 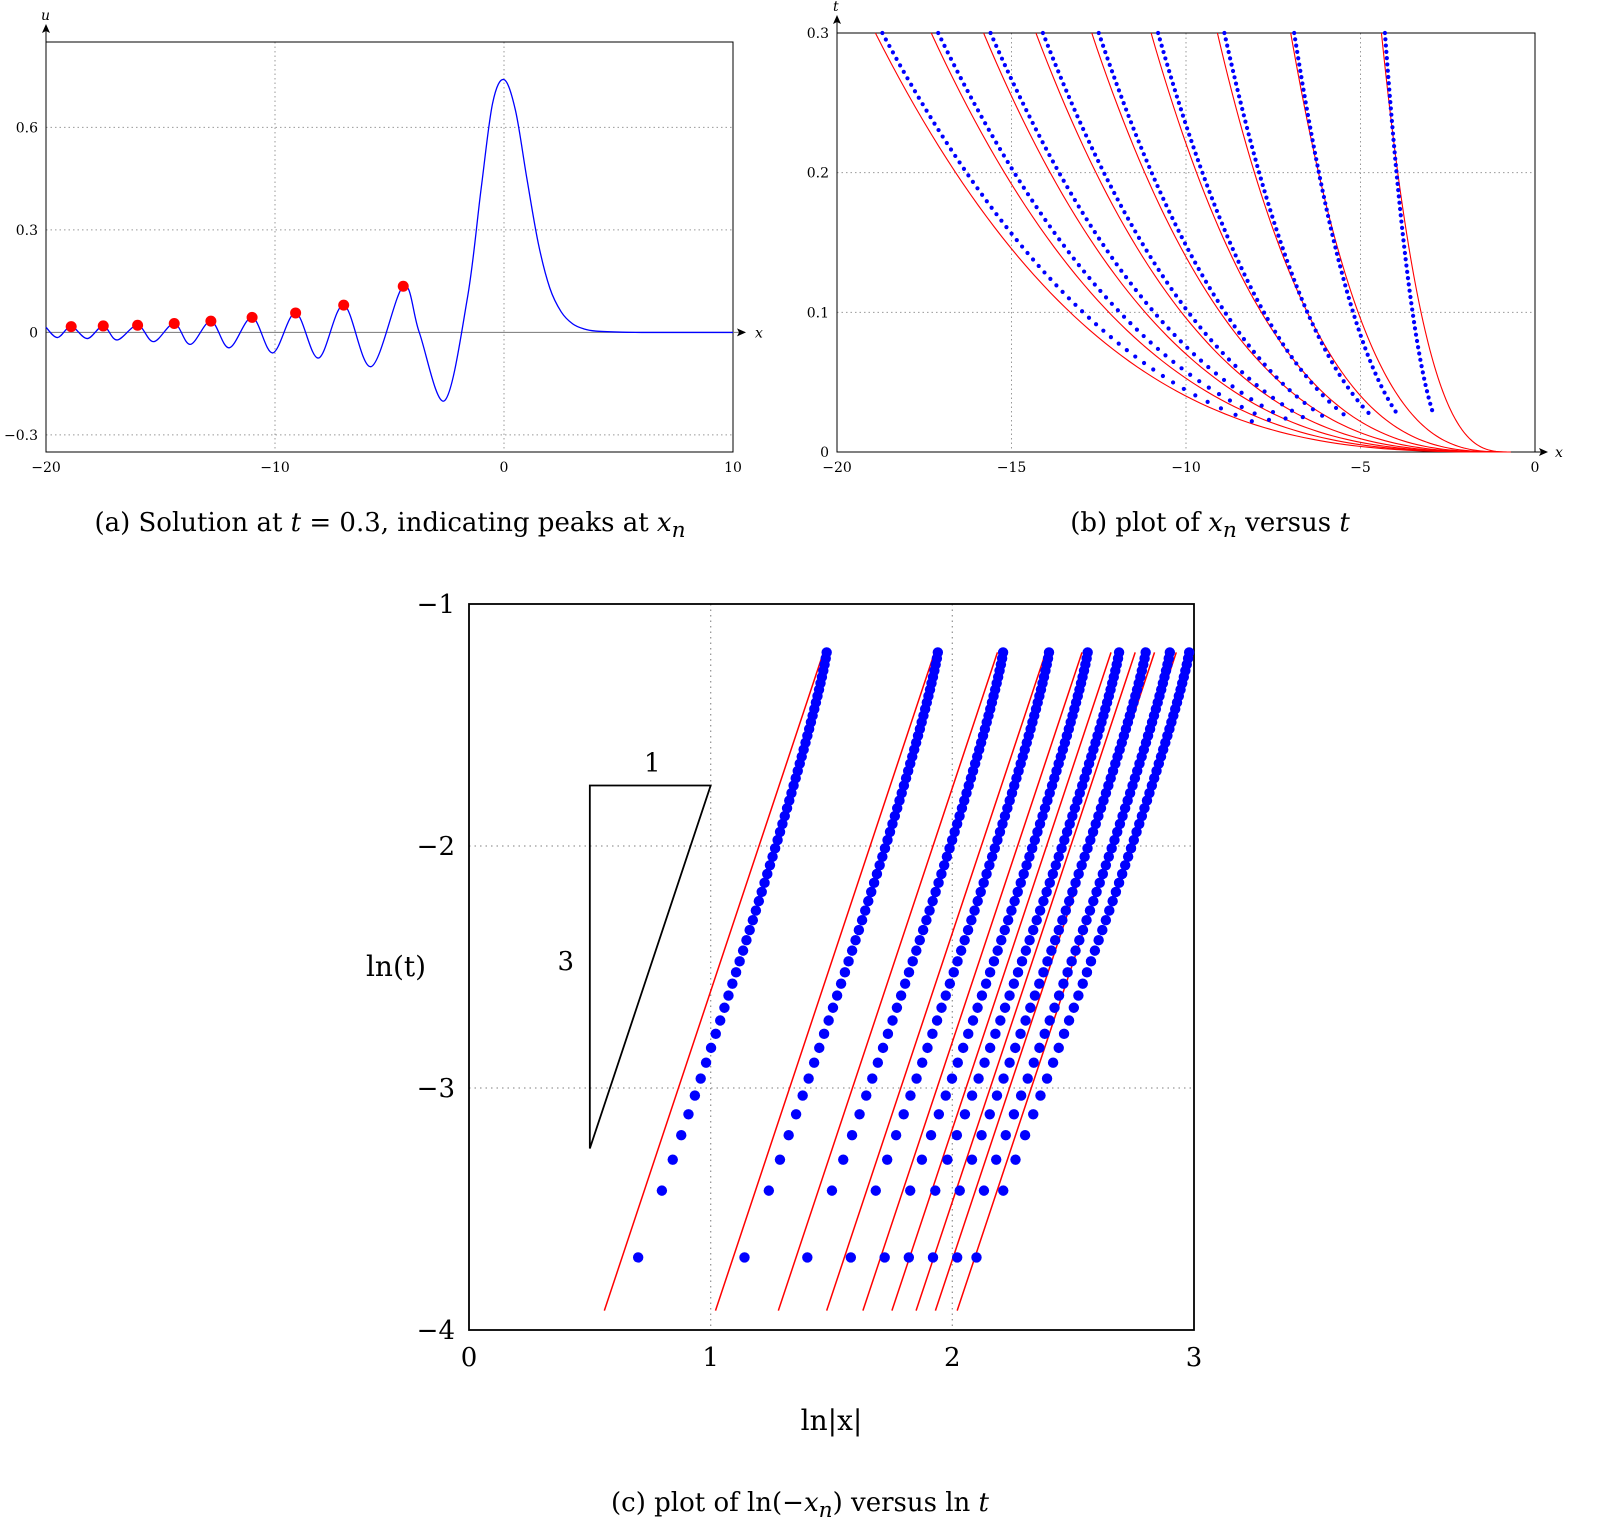 What do you see at coordinates (1192, 242) in the screenshot?
I see `fit-curve` at bounding box center [1192, 242].